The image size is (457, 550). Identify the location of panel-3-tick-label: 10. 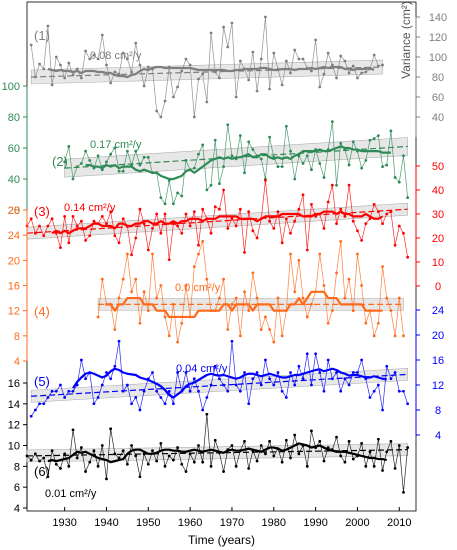
(438, 263).